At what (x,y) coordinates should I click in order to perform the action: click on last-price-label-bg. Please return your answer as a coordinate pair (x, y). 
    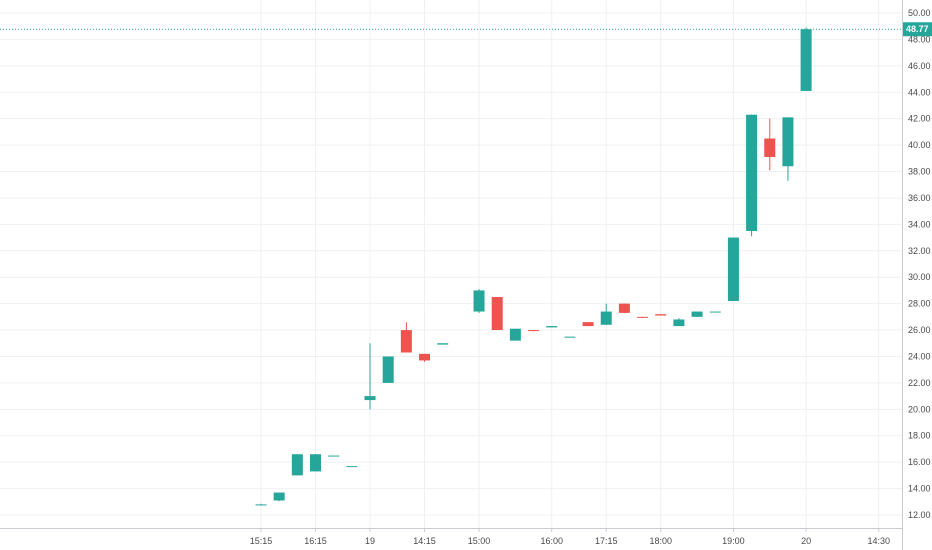
    Looking at the image, I should click on (917, 29).